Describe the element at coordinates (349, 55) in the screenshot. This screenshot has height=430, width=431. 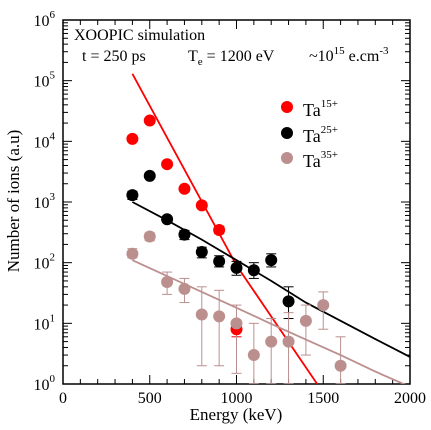
I see `annotation-density: ~1015 e.cm-3` at that location.